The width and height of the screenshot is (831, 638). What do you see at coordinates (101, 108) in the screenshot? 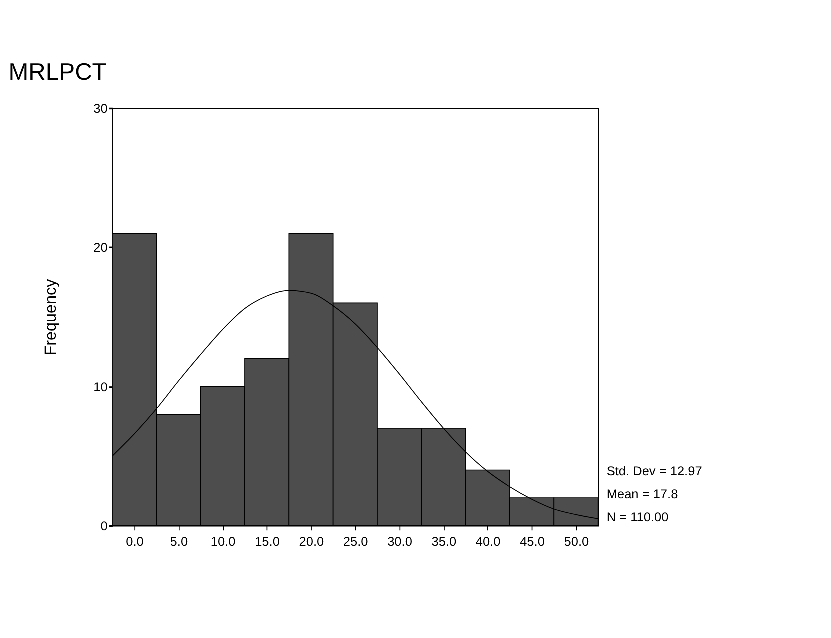
I see `y-tick-label: 30` at bounding box center [101, 108].